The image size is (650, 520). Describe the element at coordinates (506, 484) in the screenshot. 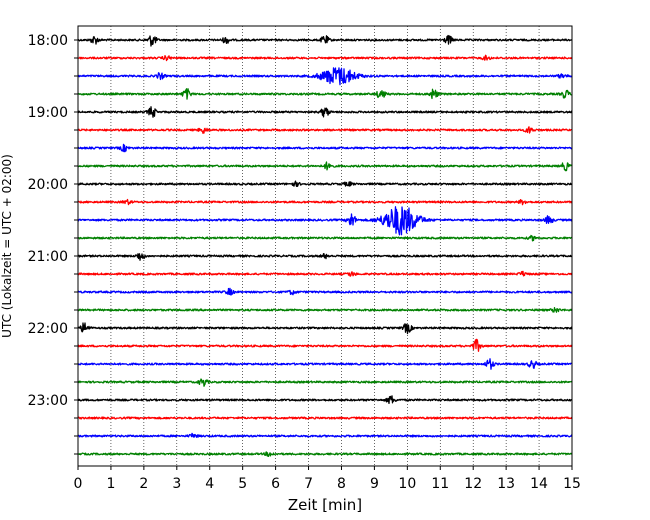

I see `x-tick-label: 13` at that location.